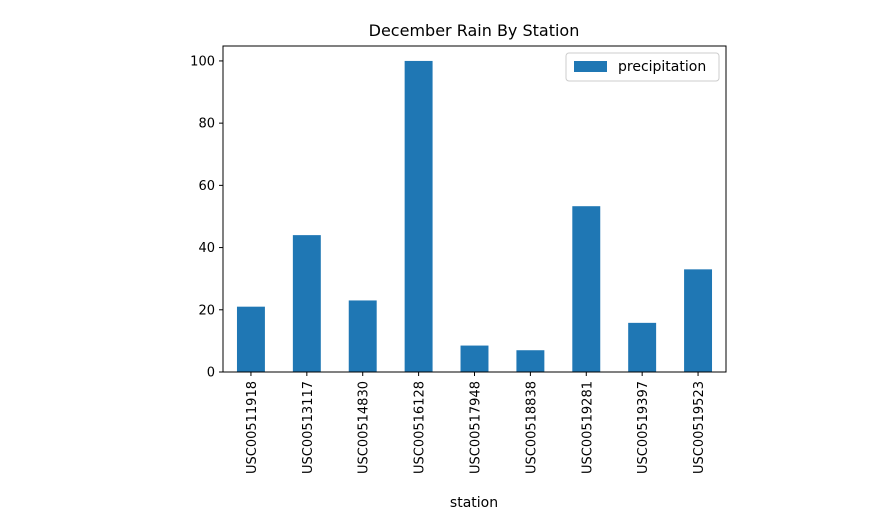  I want to click on x-tick-label: USC00511918, so click(252, 427).